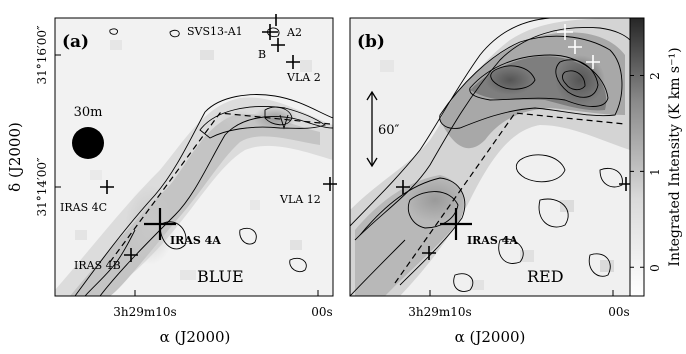  Describe the element at coordinates (655, 76) in the screenshot. I see `colorbar-tick-label: 2` at that location.